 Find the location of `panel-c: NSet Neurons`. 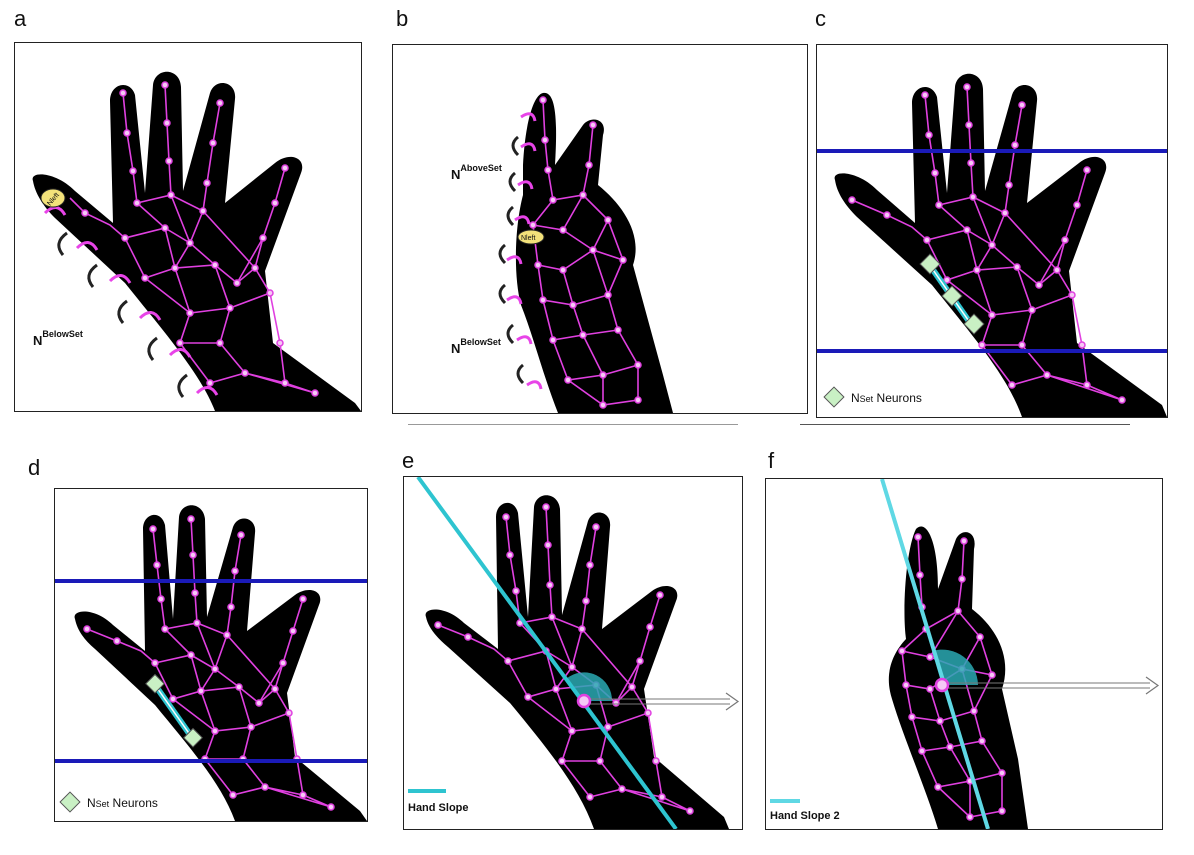

panel-c: NSet Neurons is located at coordinates (992, 231).